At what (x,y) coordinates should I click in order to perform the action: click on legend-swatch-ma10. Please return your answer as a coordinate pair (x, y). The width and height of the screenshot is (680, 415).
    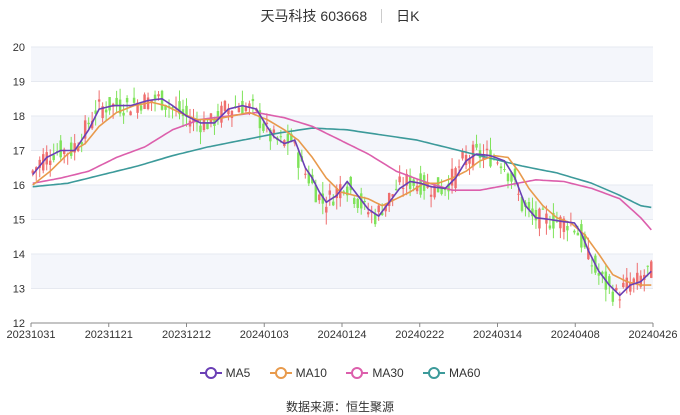
    Looking at the image, I should click on (280, 373).